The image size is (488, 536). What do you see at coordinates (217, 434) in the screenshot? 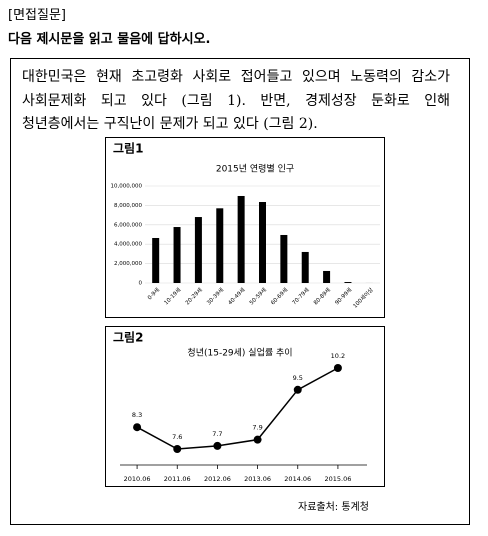
I see `data-label: 7.7` at bounding box center [217, 434].